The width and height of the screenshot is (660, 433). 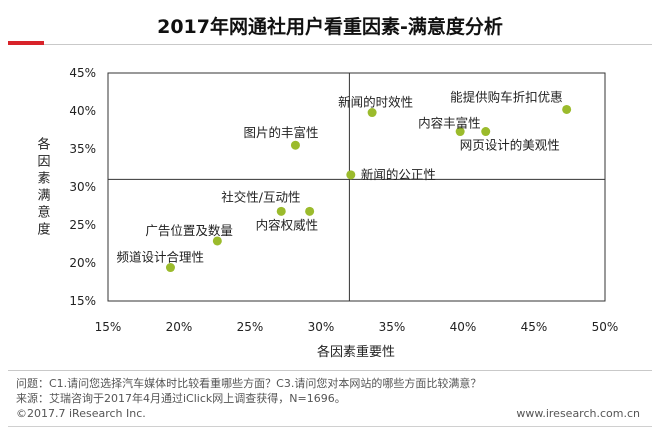 What do you see at coordinates (321, 327) in the screenshot?
I see `x-tick-label: 30%` at bounding box center [321, 327].